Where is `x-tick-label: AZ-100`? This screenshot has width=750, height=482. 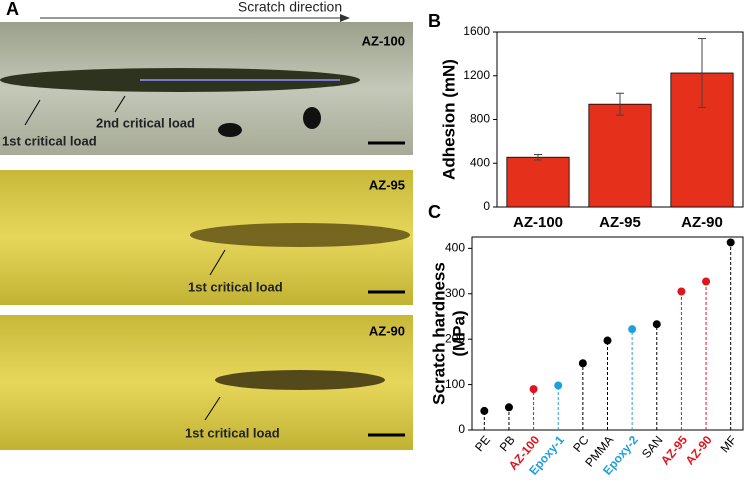
x-tick-label: AZ-100 is located at coordinates (538, 222).